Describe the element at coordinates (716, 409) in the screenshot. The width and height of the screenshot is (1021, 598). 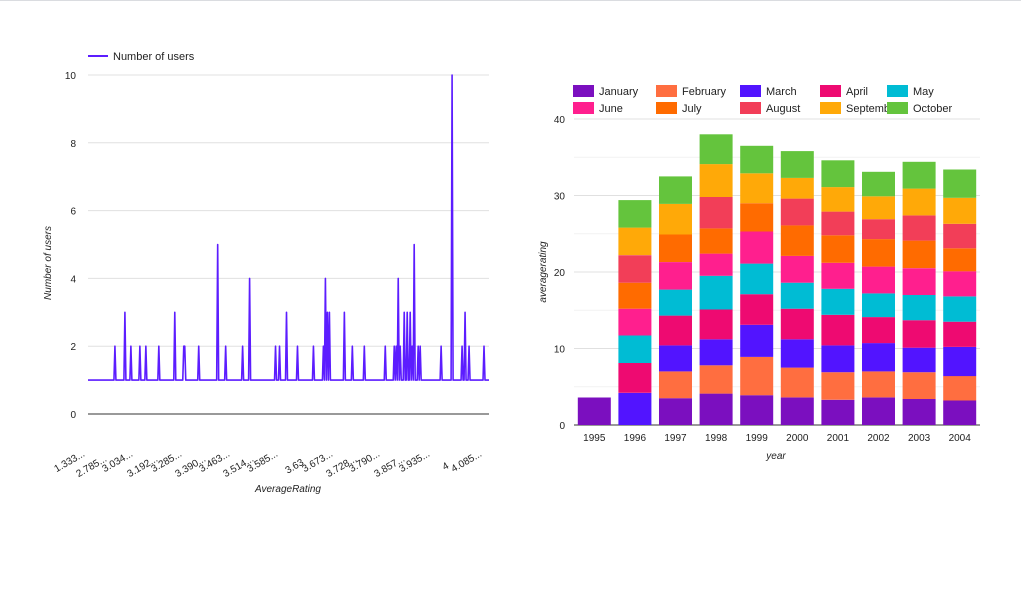
I see `bar-segment-january-1998` at that location.